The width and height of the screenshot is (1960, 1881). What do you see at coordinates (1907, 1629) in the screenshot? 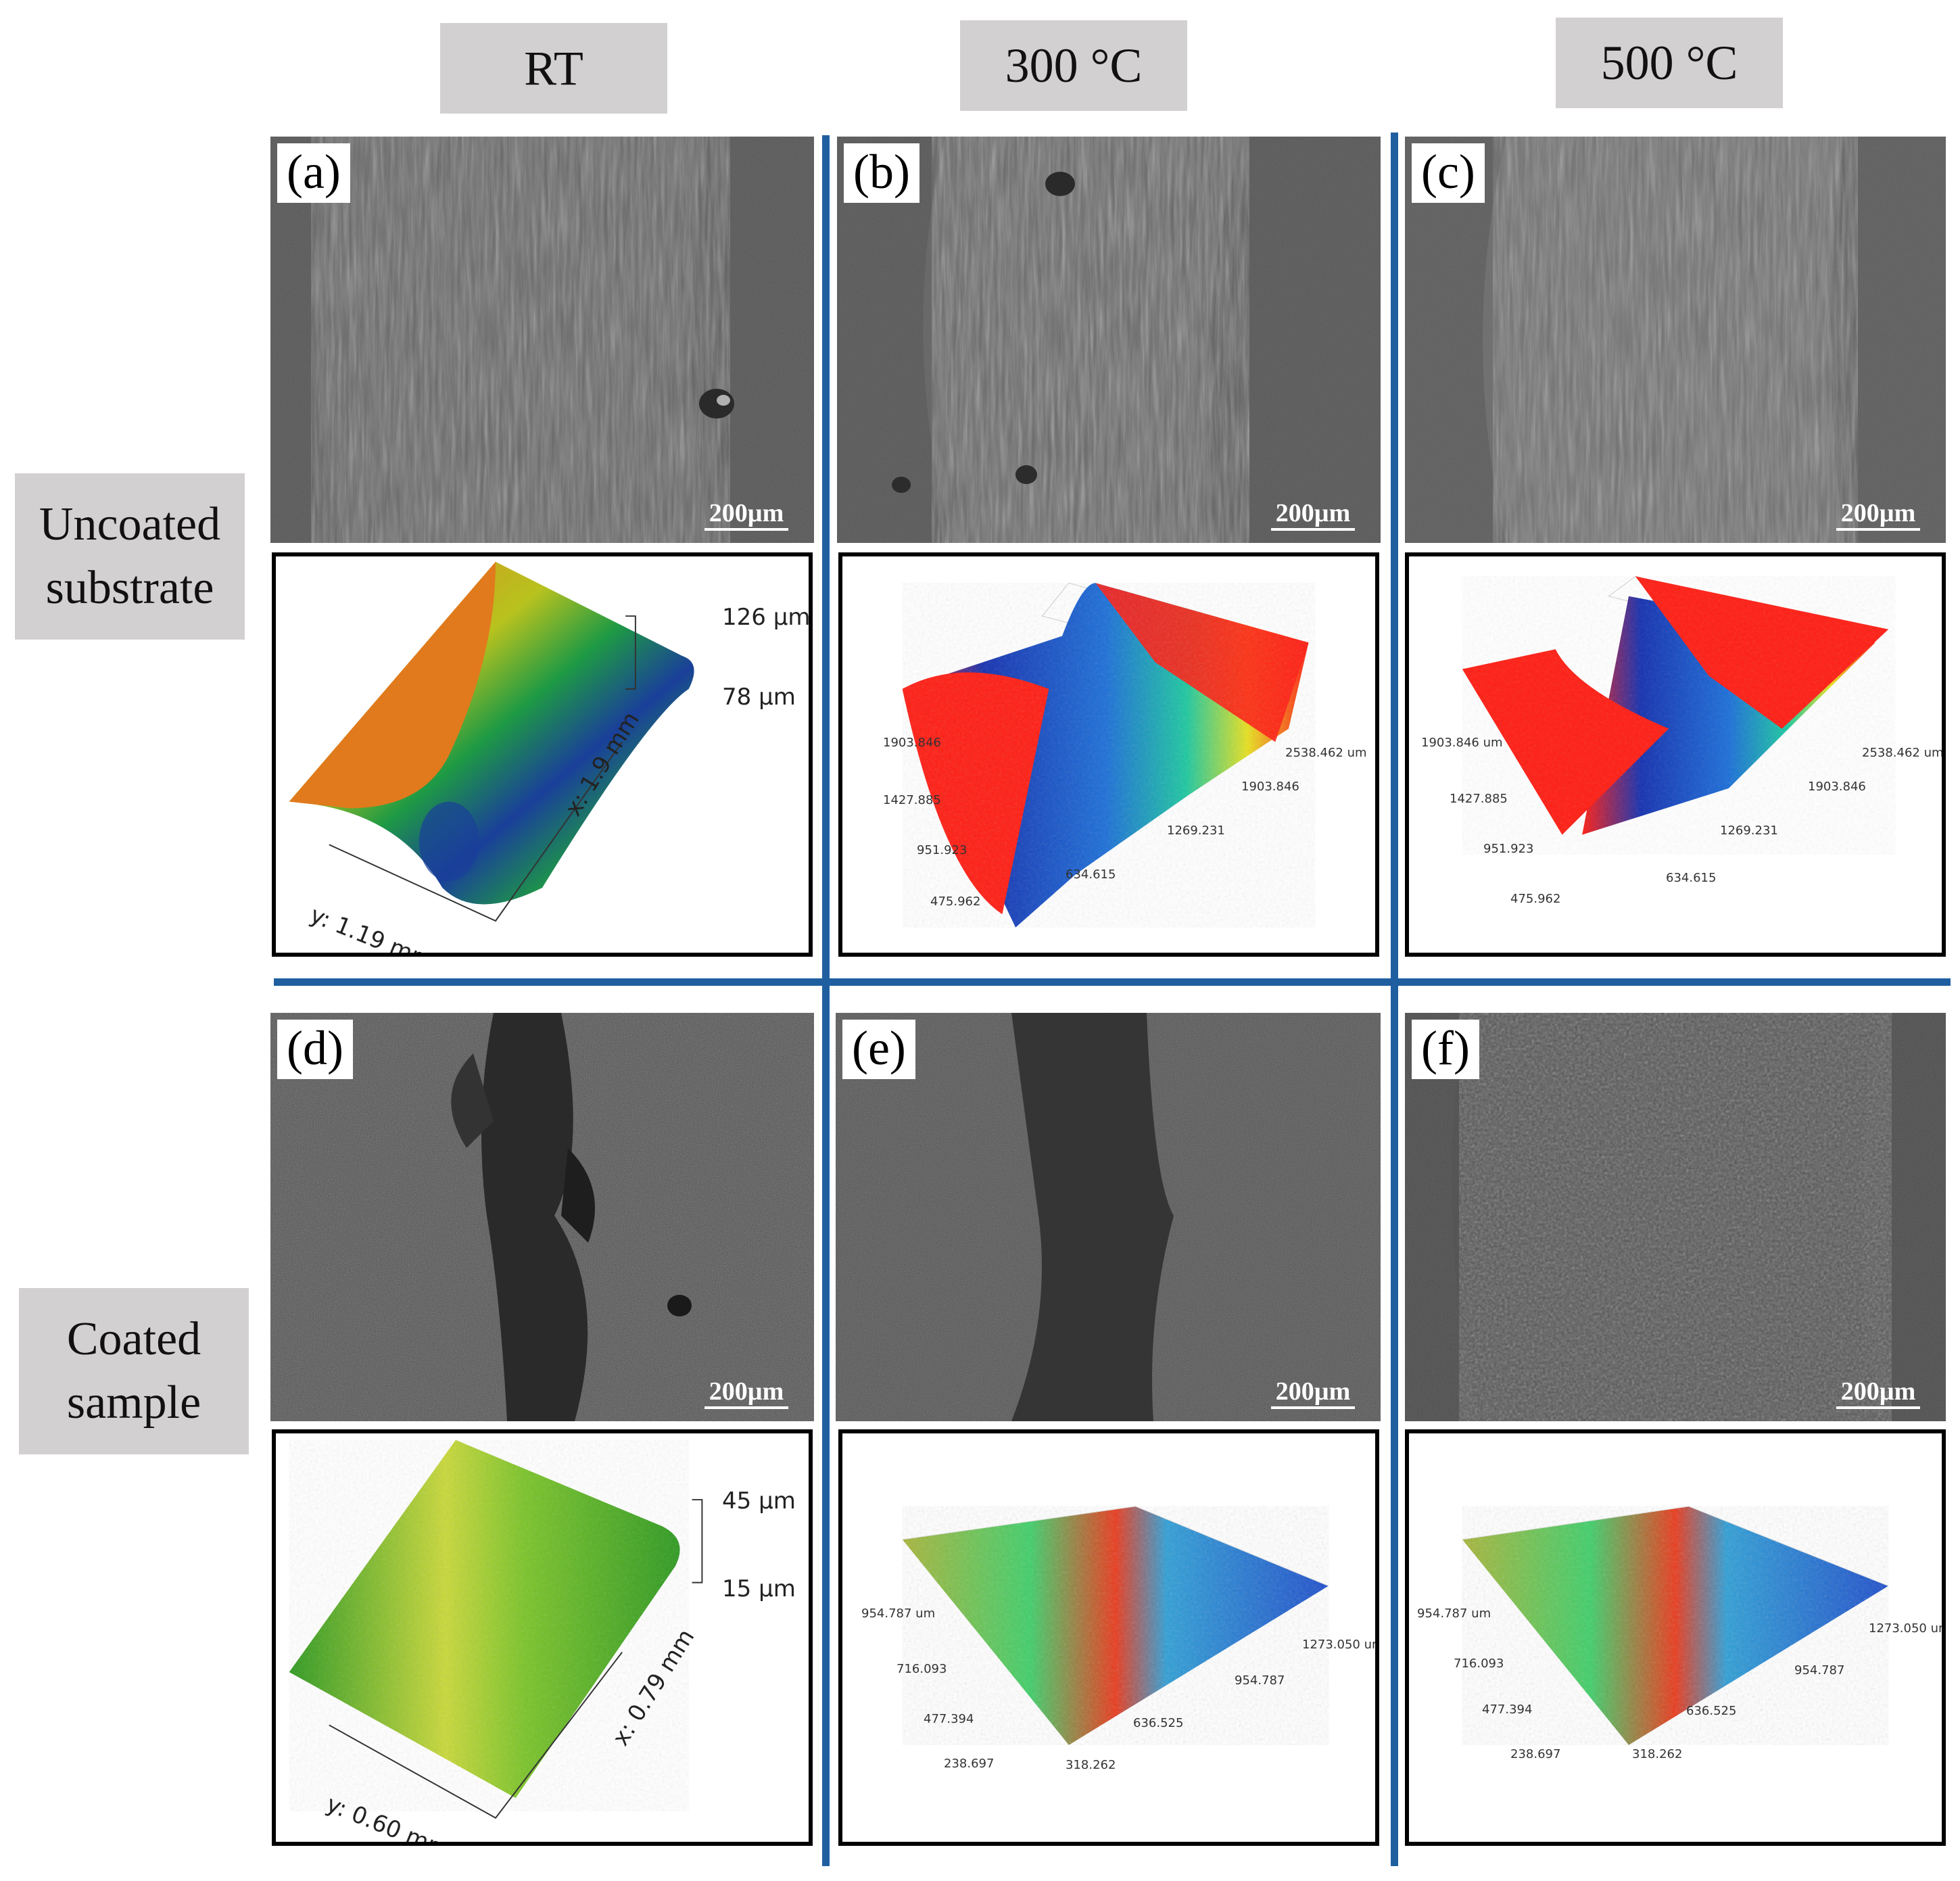
I see `tick-right-f-1: 1273.050 um` at bounding box center [1907, 1629].